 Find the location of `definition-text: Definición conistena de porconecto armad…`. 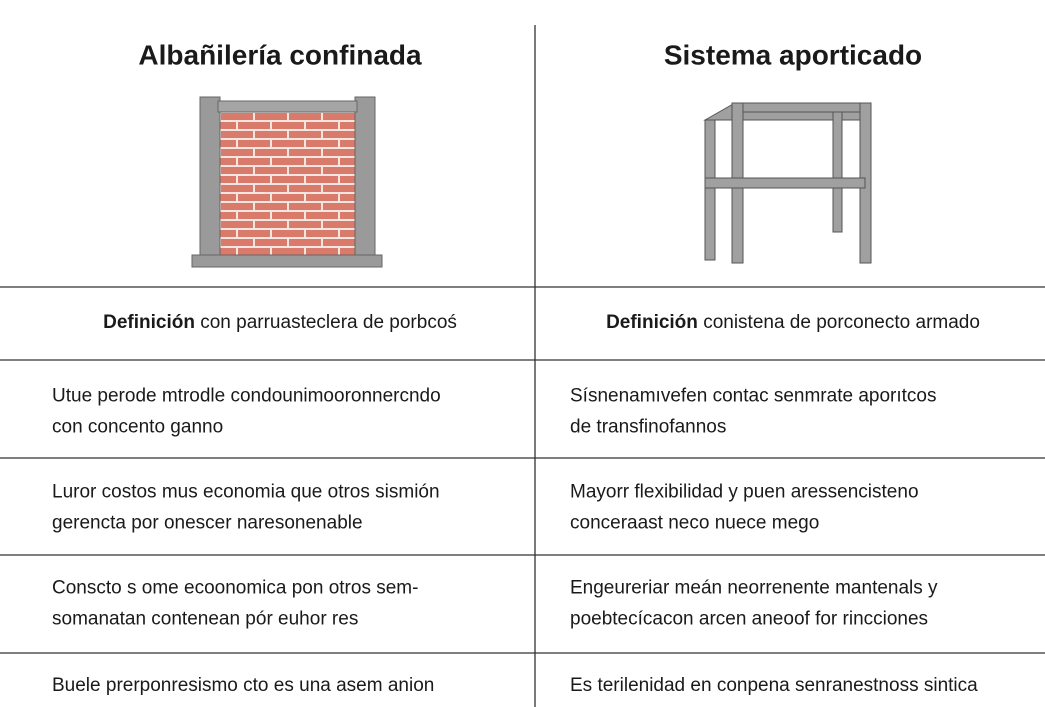

definition-text: Definición conistena de porconecto armad… is located at coordinates (793, 322).